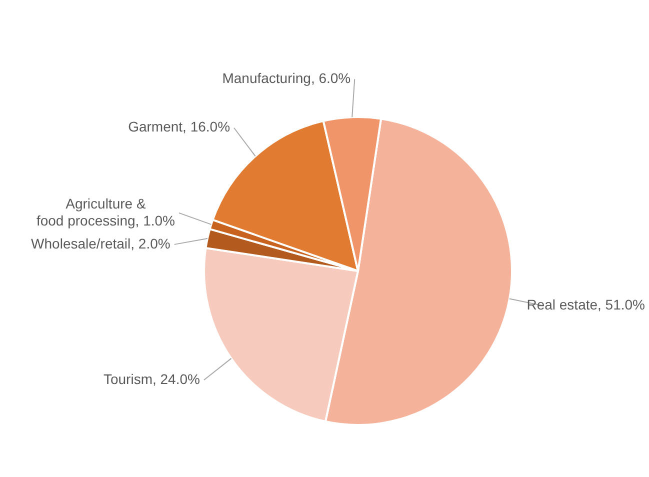 The width and height of the screenshot is (649, 477). I want to click on slice-label: Garment, 16.0%, so click(179, 126).